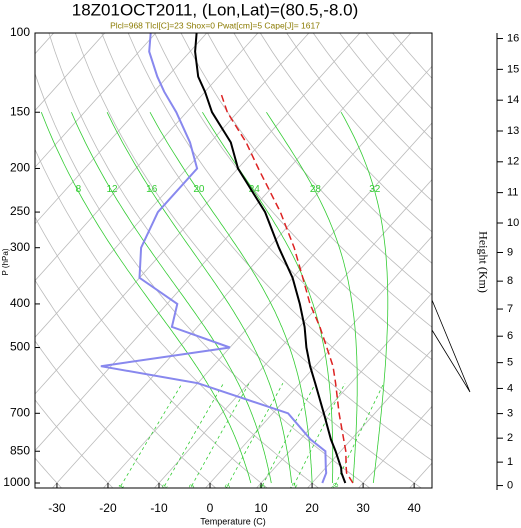 The width and height of the screenshot is (521, 528). I want to click on moist-adiabat-label: 32, so click(375, 189).